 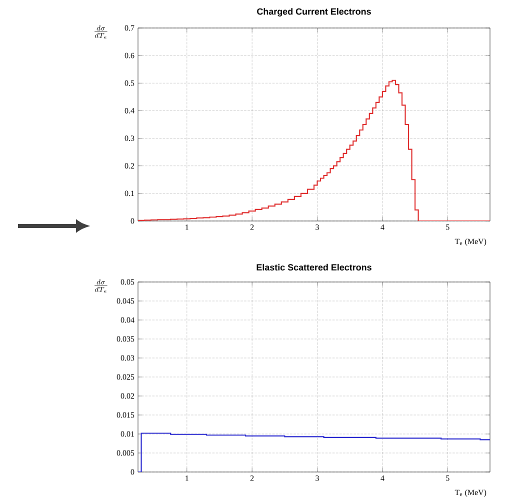 What do you see at coordinates (314, 267) in the screenshot?
I see `chart-title: Elastic Scattered Electrons` at bounding box center [314, 267].